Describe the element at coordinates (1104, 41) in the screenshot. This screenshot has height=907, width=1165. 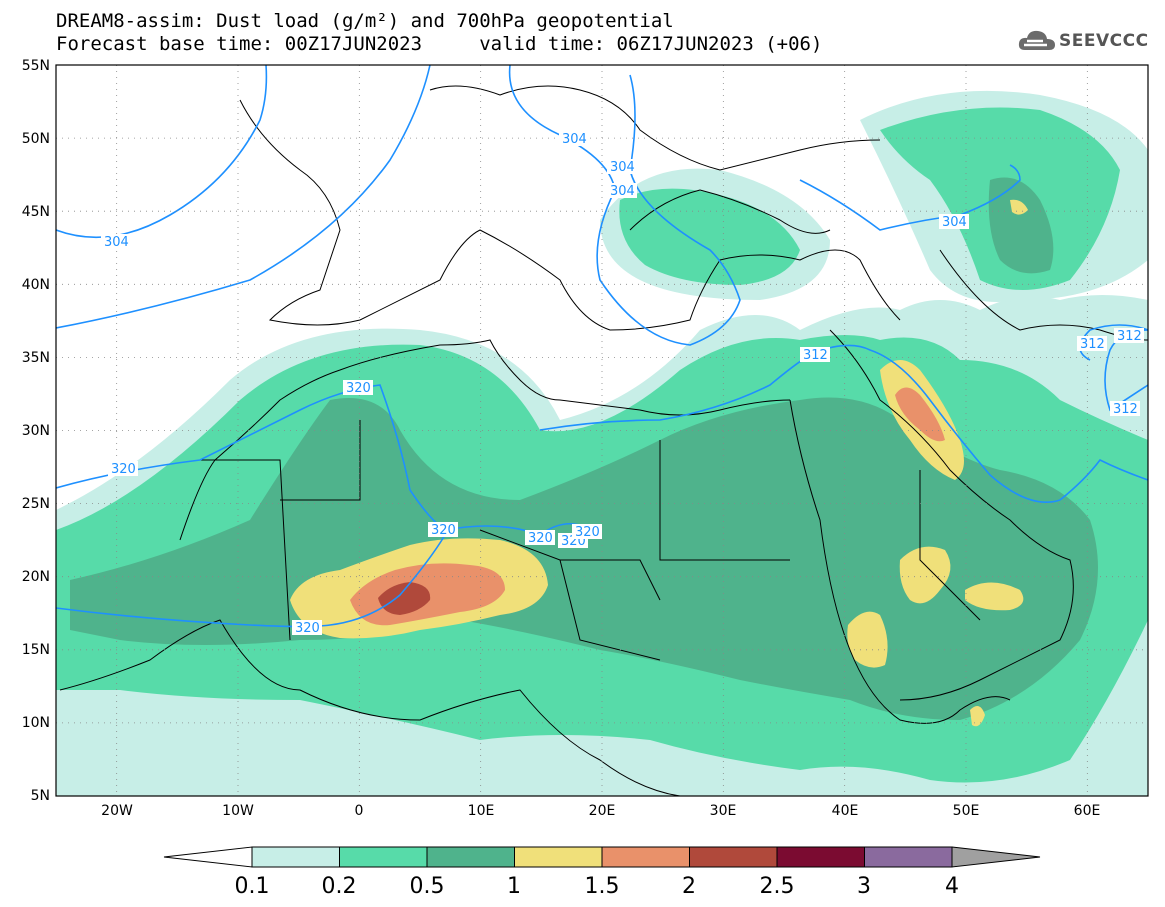
I see `logo-text: SEEVCCC` at that location.